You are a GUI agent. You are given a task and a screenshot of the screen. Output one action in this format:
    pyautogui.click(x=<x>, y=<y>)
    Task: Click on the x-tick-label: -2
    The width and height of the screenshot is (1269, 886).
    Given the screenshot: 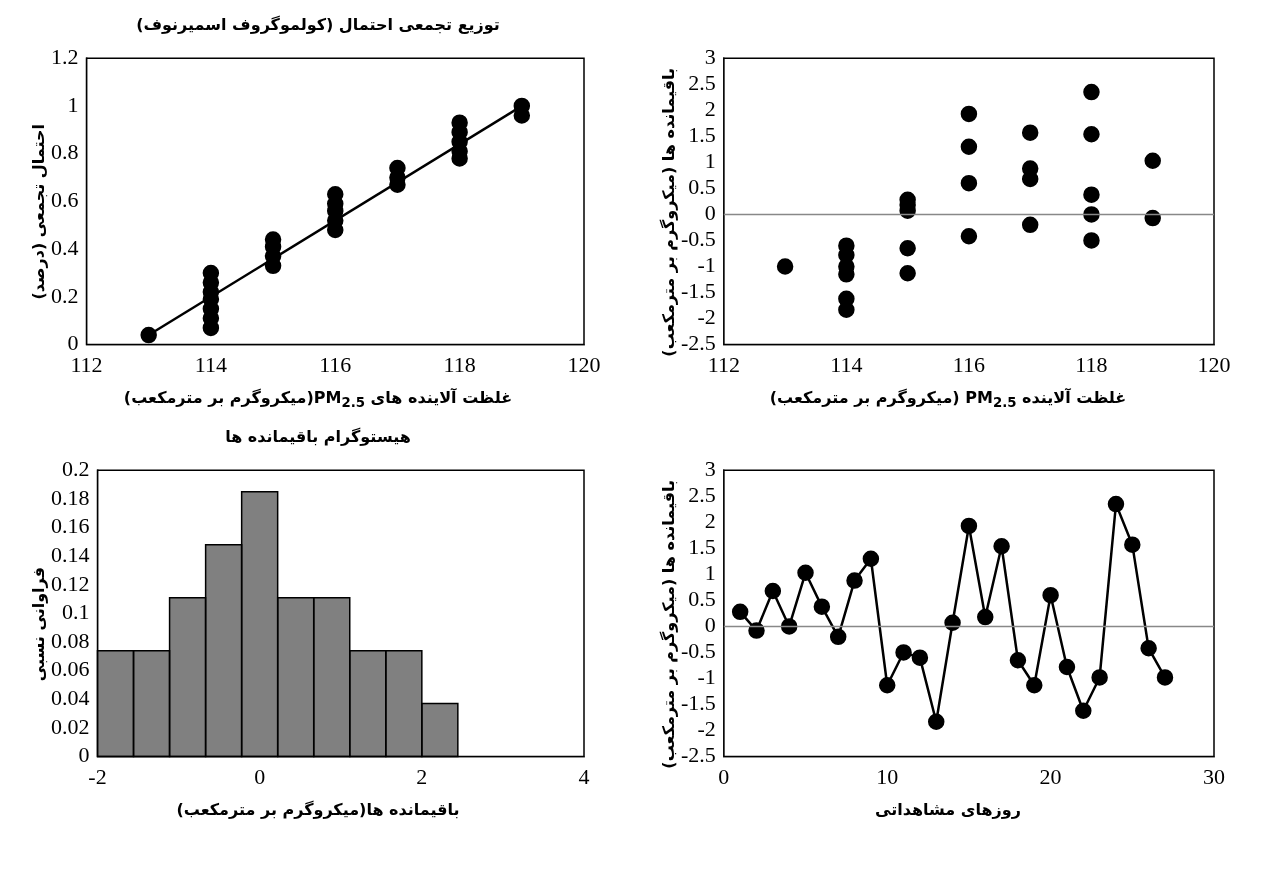 What is the action you would take?
    pyautogui.click(x=97, y=776)
    